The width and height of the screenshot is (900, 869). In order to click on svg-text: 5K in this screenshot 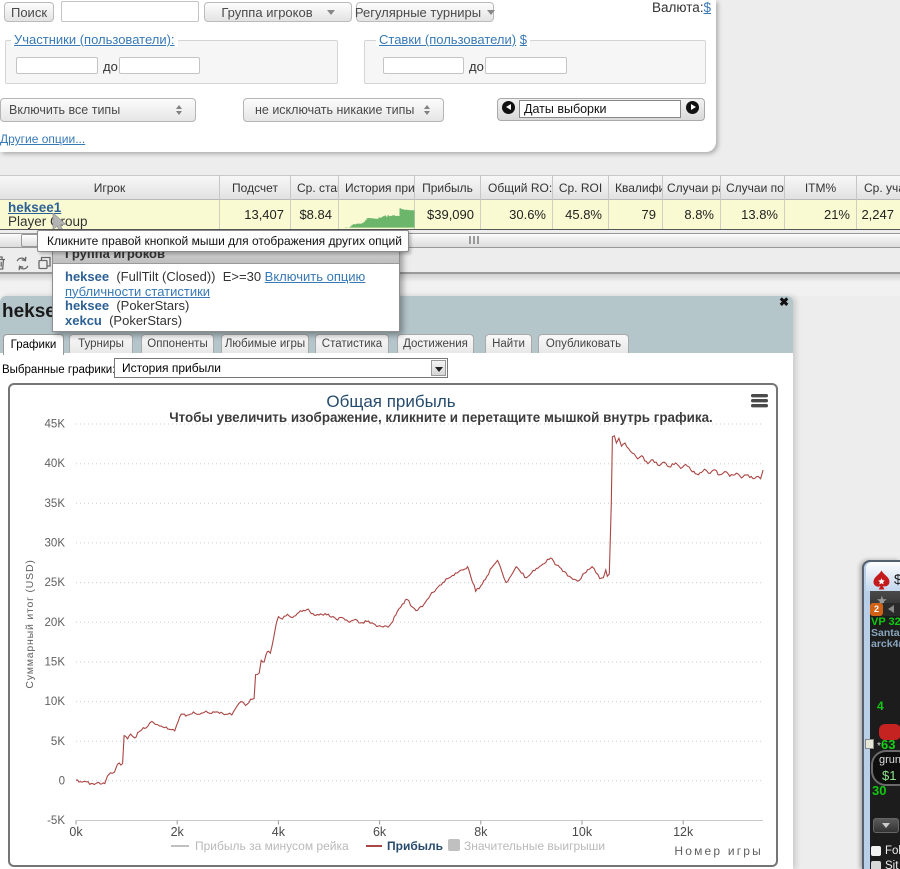, I will do `click(58, 742)`.